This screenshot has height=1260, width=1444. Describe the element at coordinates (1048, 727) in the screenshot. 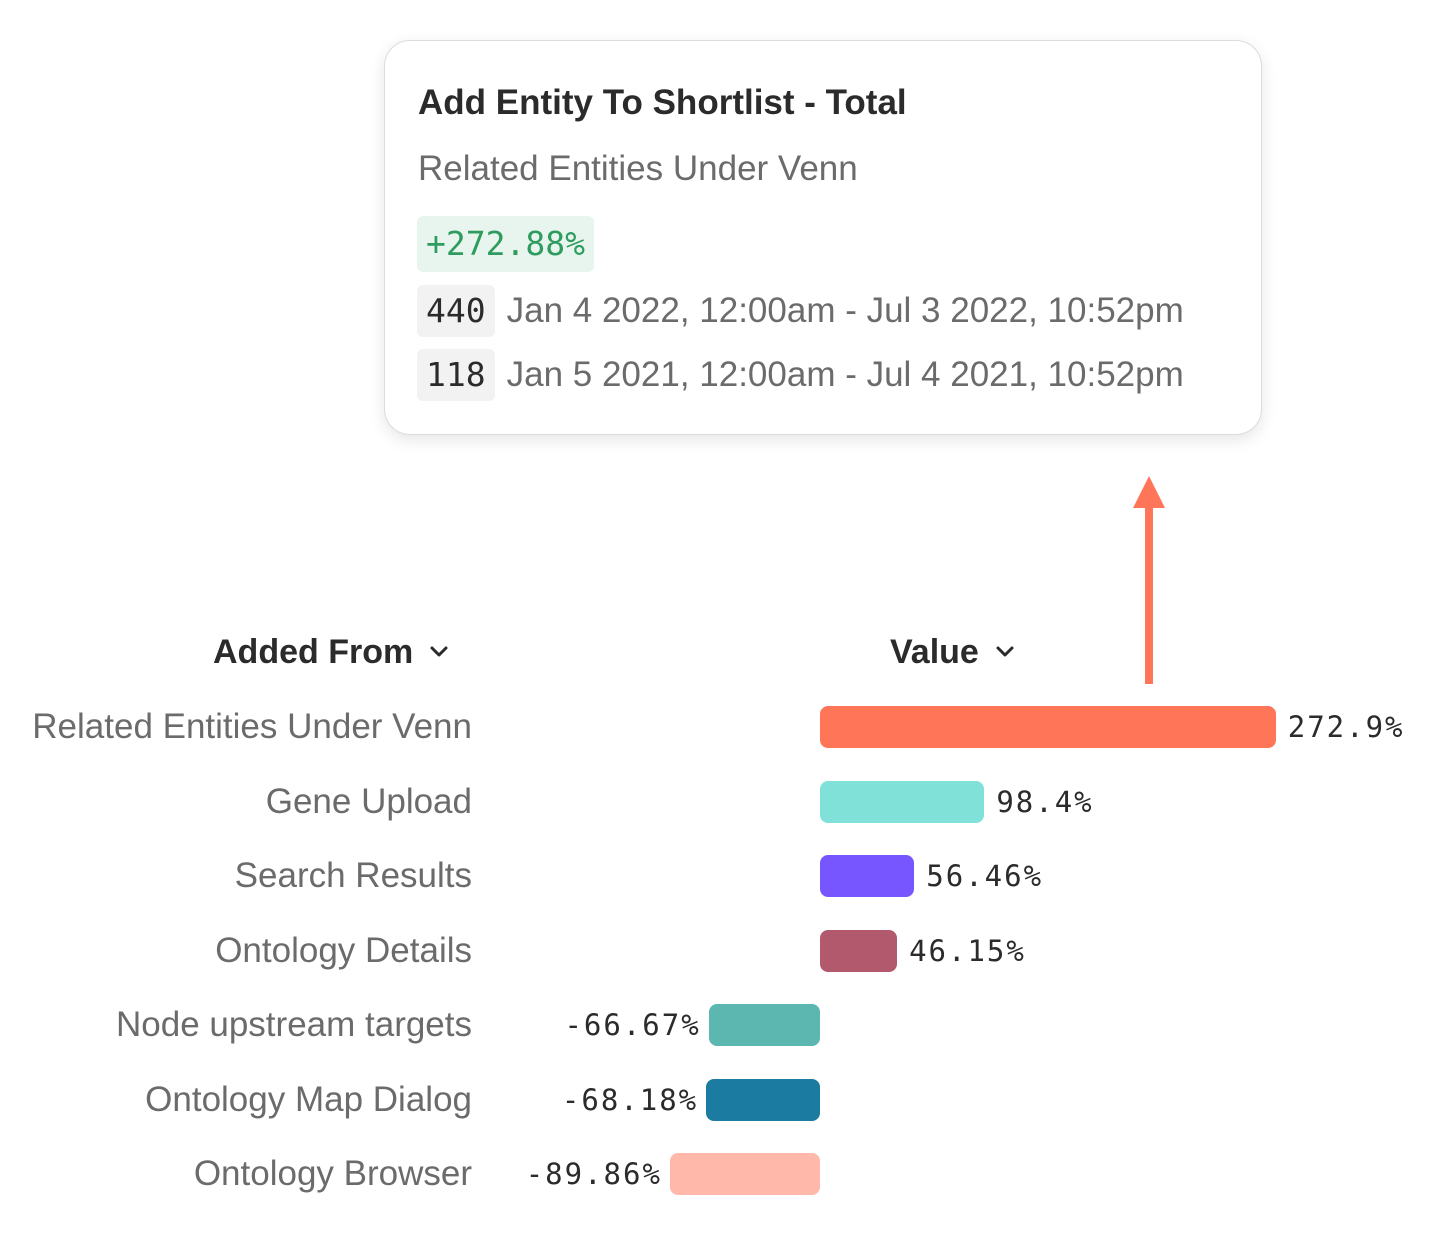

I see `bar-related-entities-under-venn` at that location.